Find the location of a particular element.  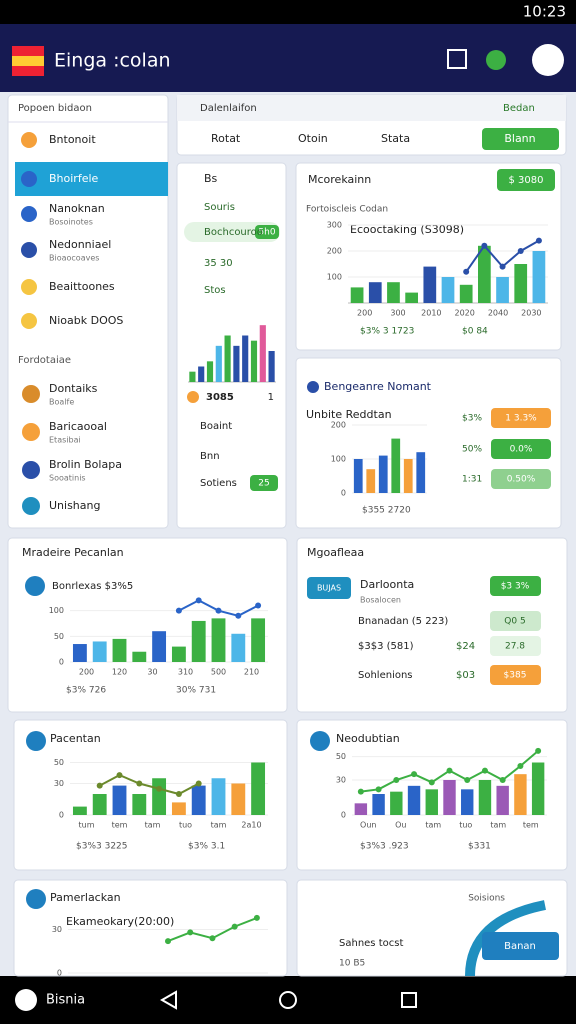

x-tick-label: tuo is located at coordinates (465, 825).